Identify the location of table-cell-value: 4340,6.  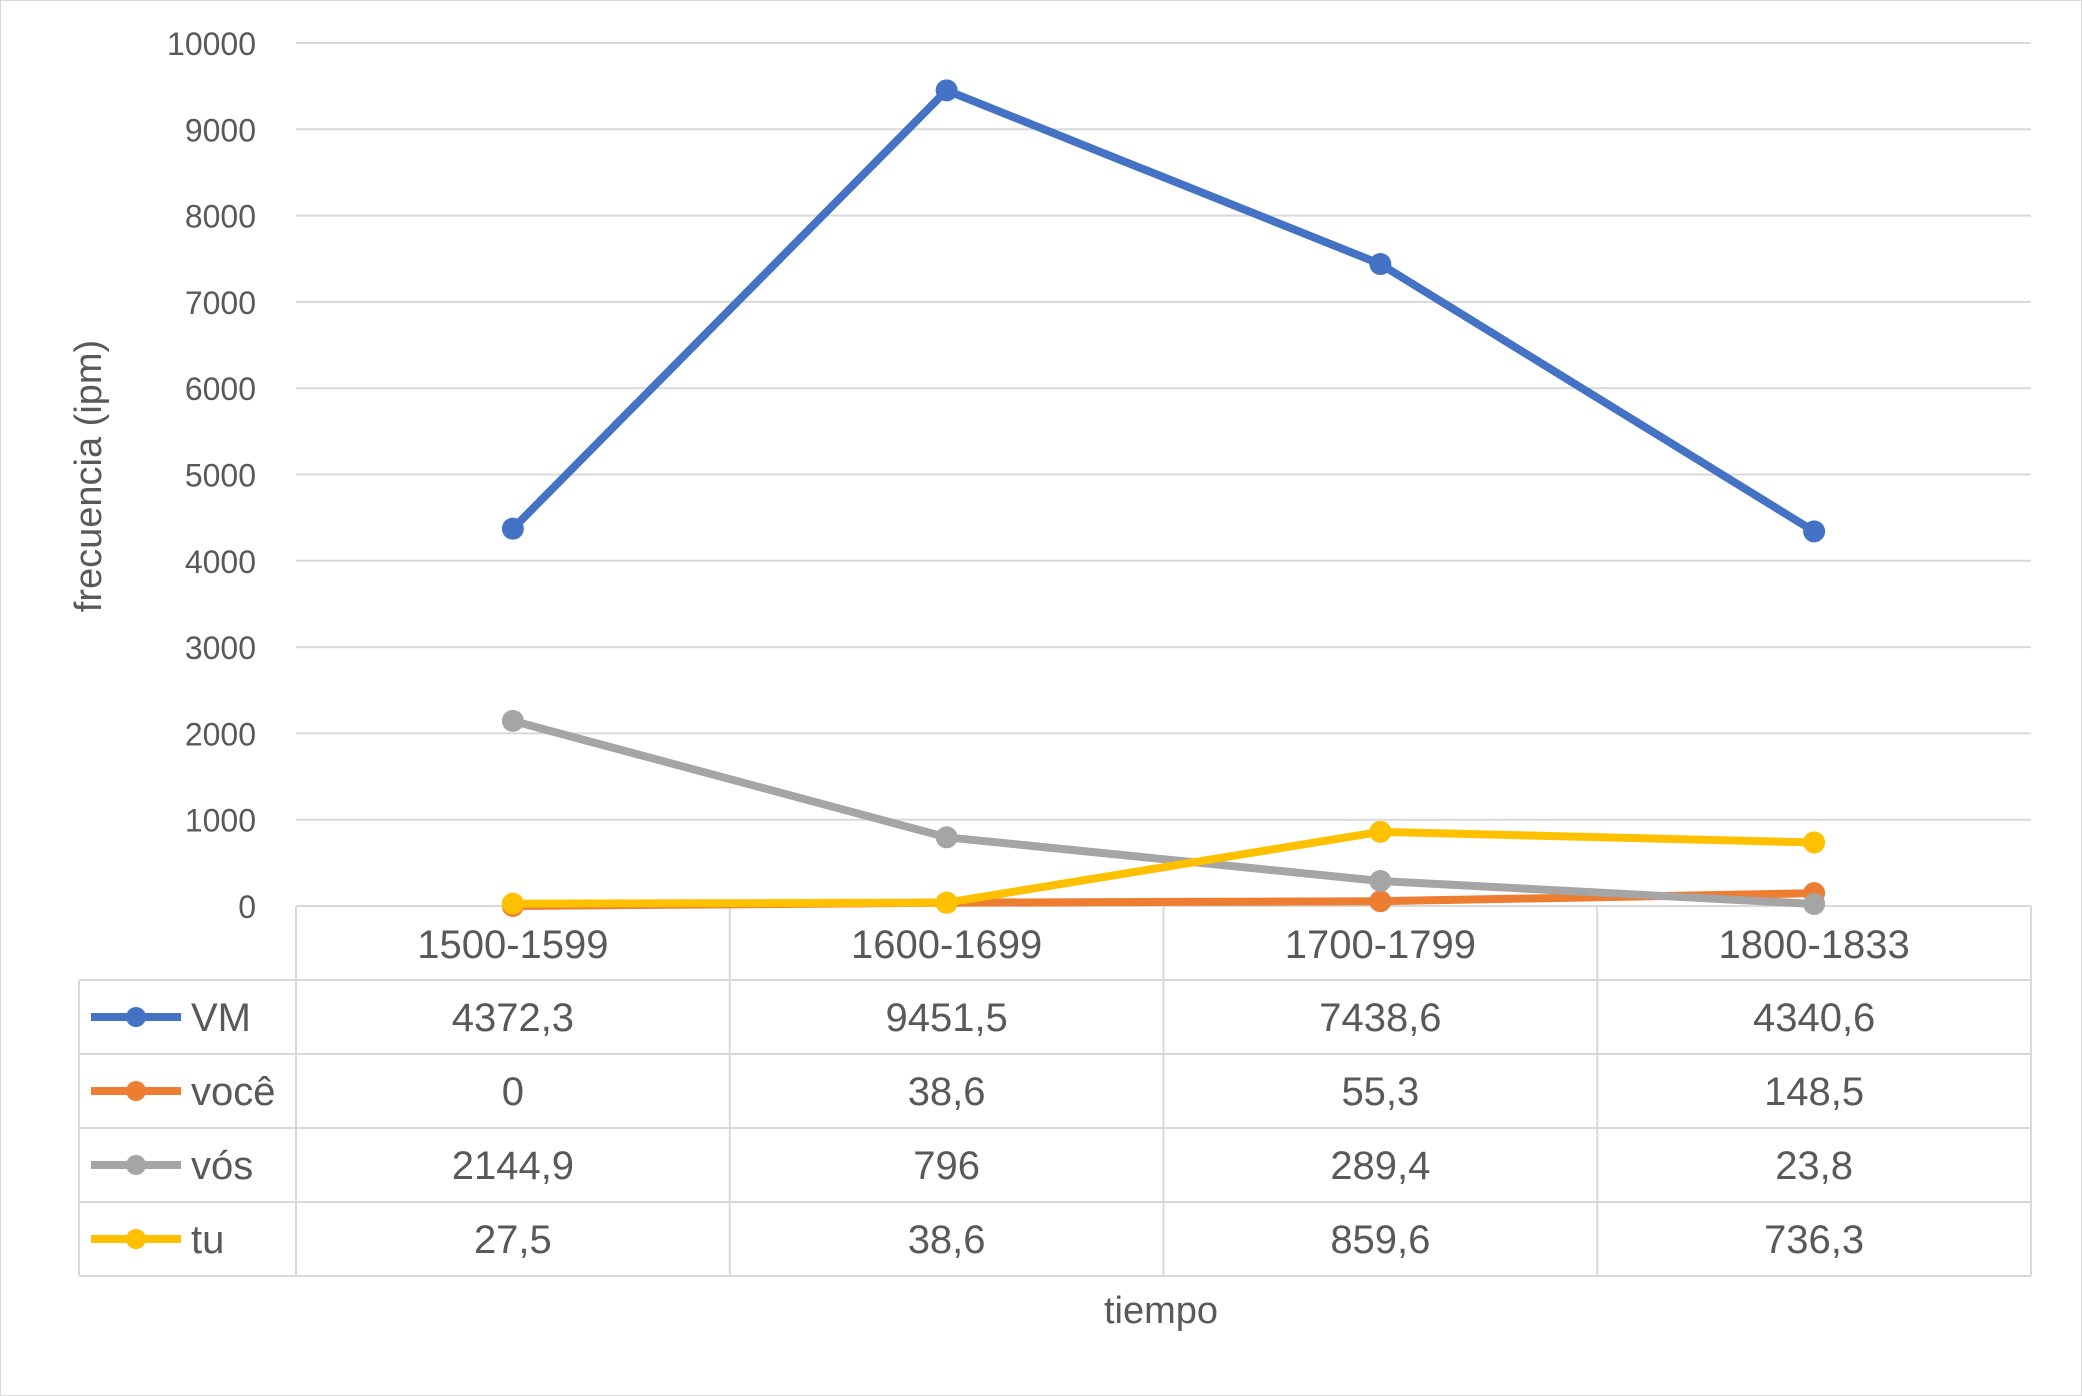
(1814, 1018).